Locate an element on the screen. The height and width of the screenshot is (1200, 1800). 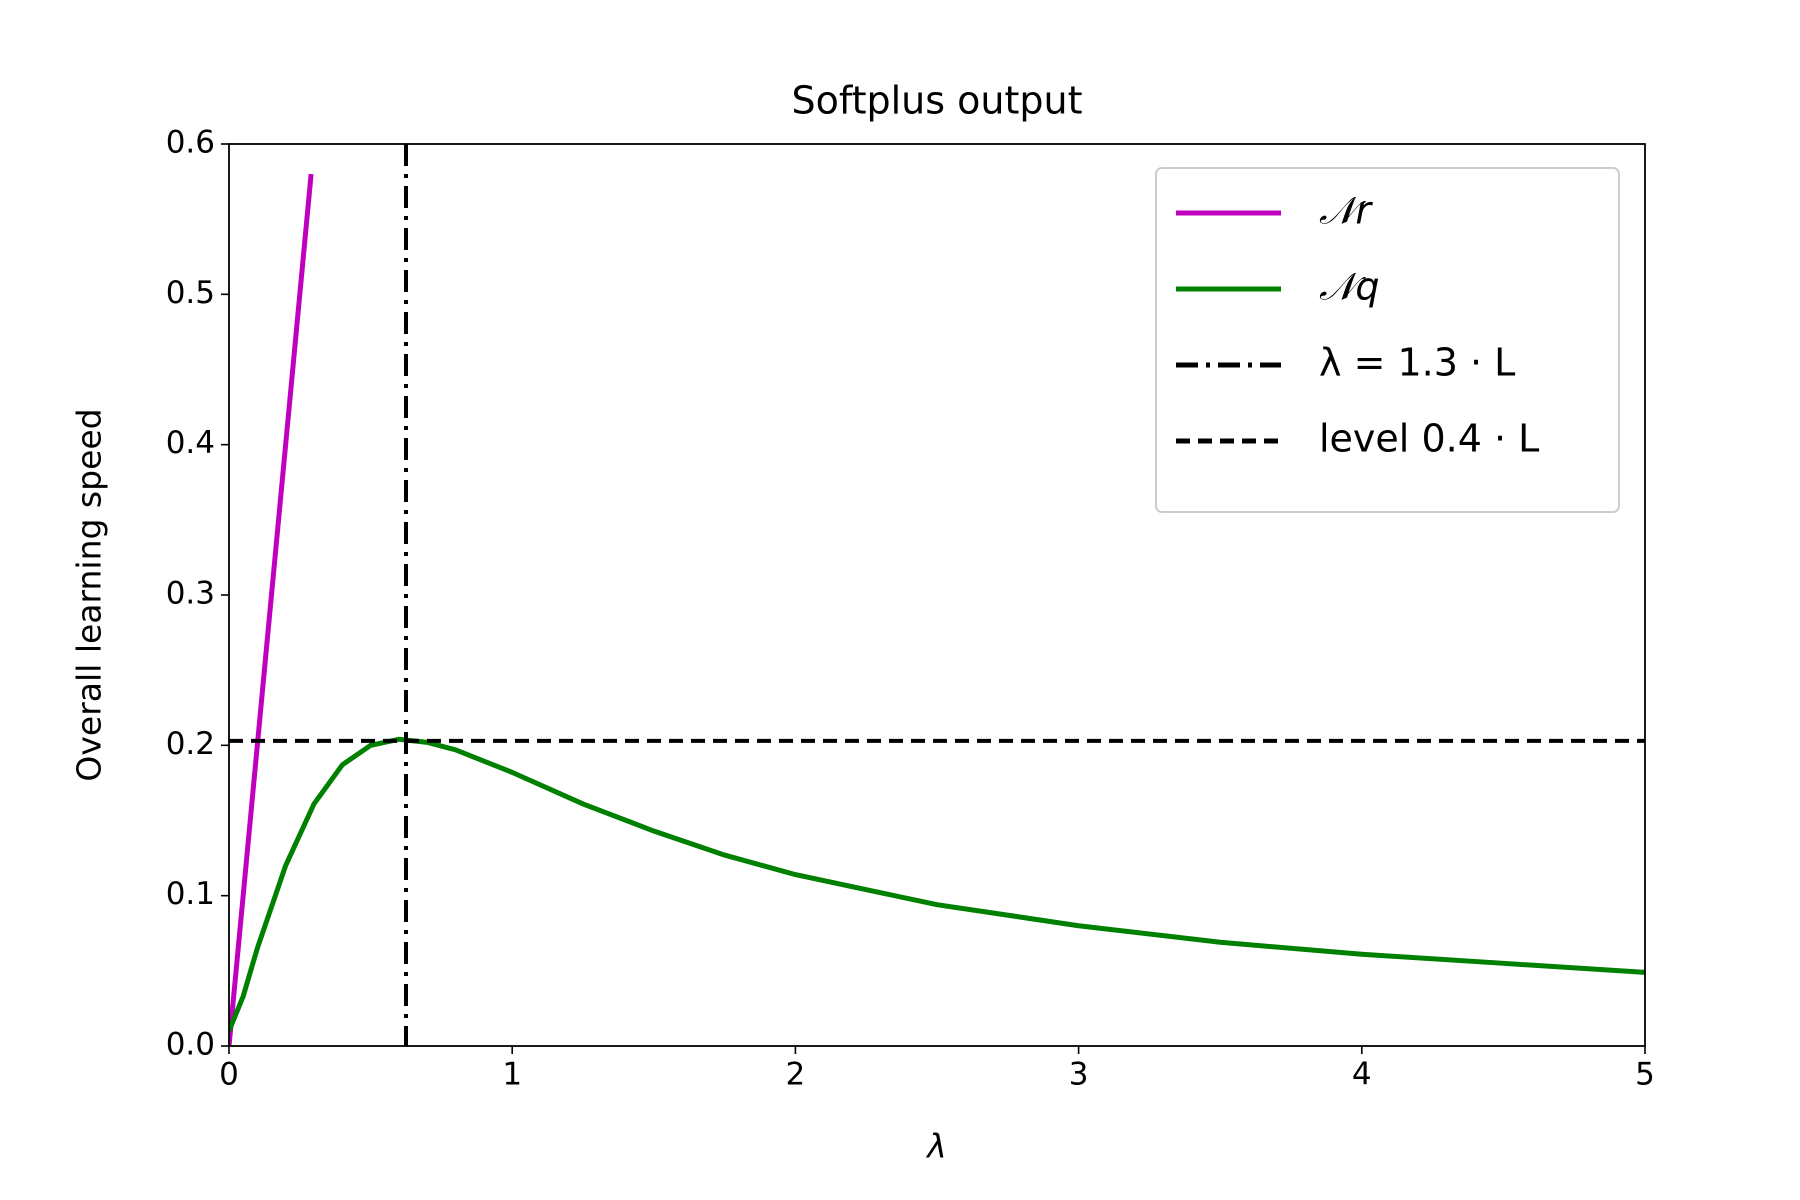
legend-label: 𝒩r is located at coordinates (1346, 211).